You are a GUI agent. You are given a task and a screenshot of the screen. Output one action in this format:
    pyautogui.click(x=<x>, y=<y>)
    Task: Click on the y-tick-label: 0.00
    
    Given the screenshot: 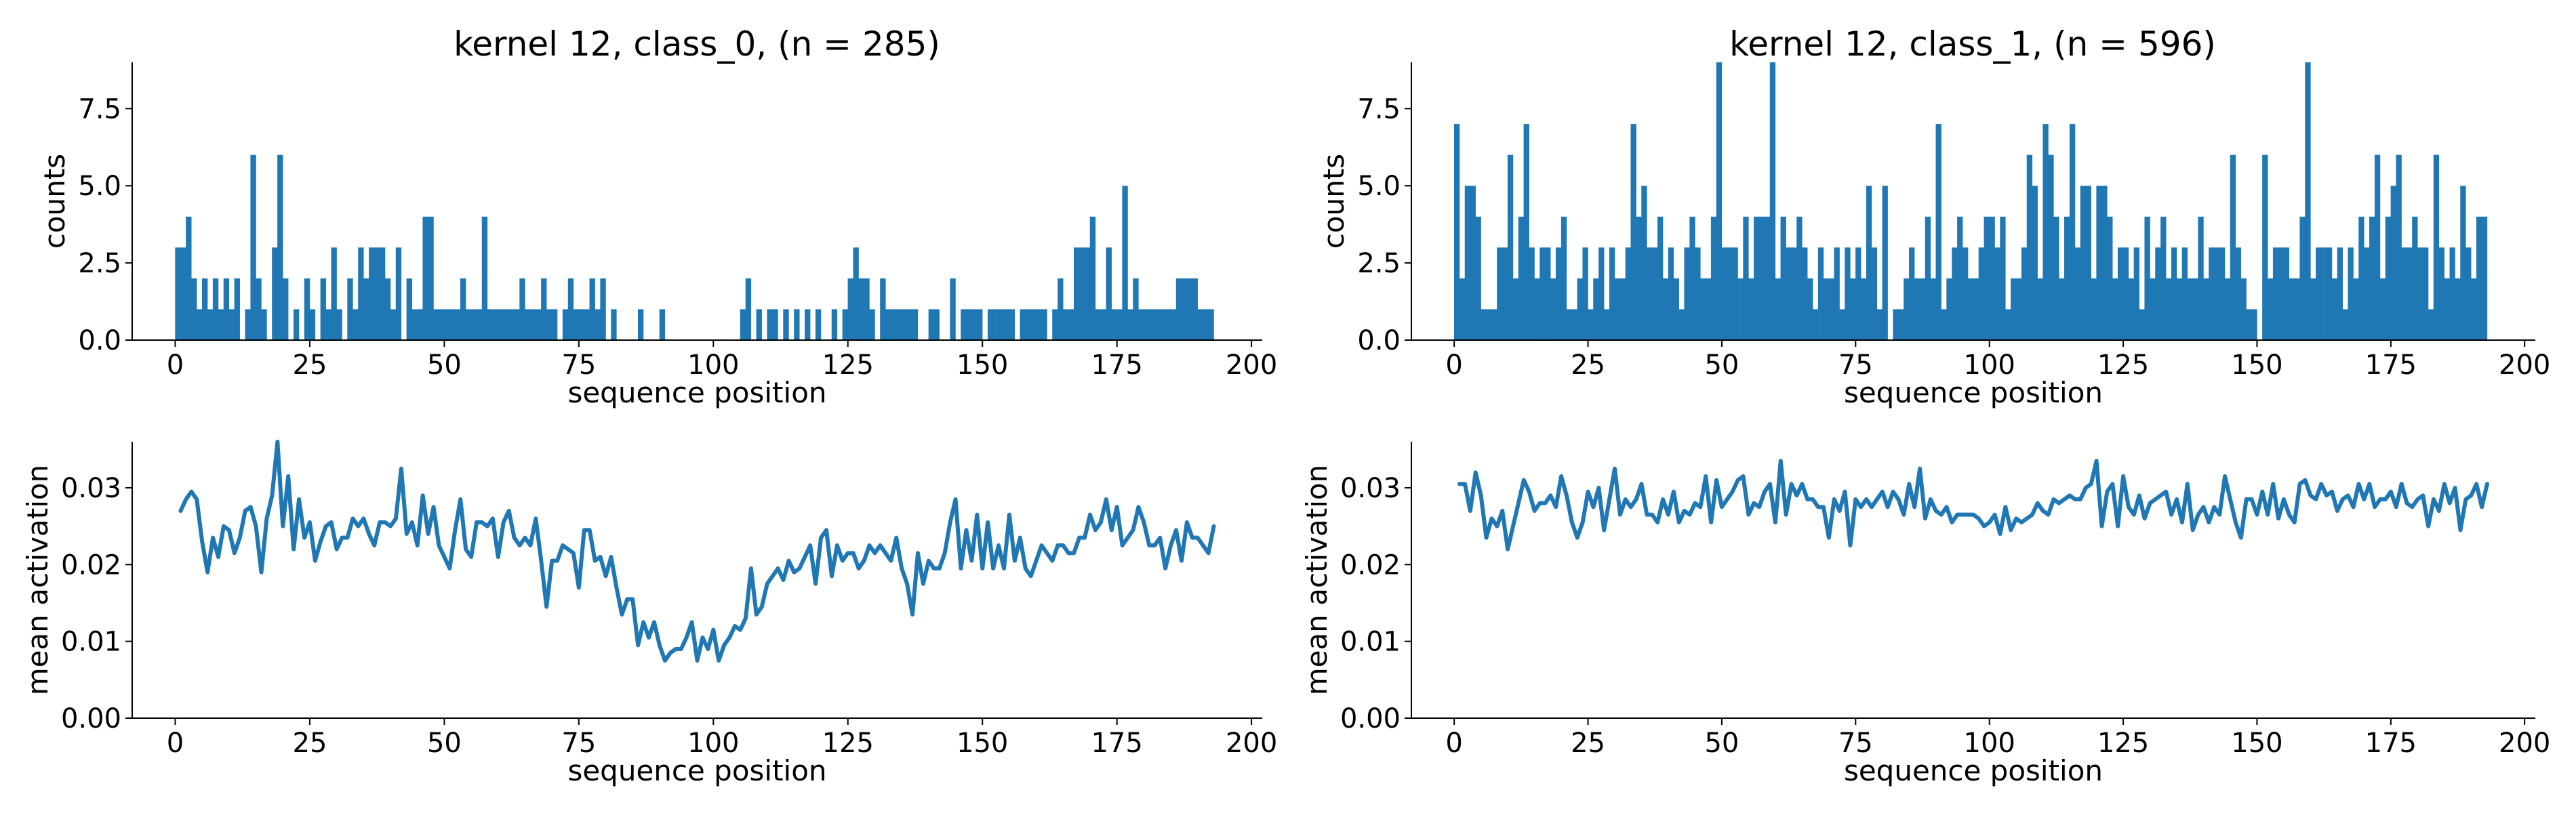 What is the action you would take?
    pyautogui.click(x=91, y=718)
    